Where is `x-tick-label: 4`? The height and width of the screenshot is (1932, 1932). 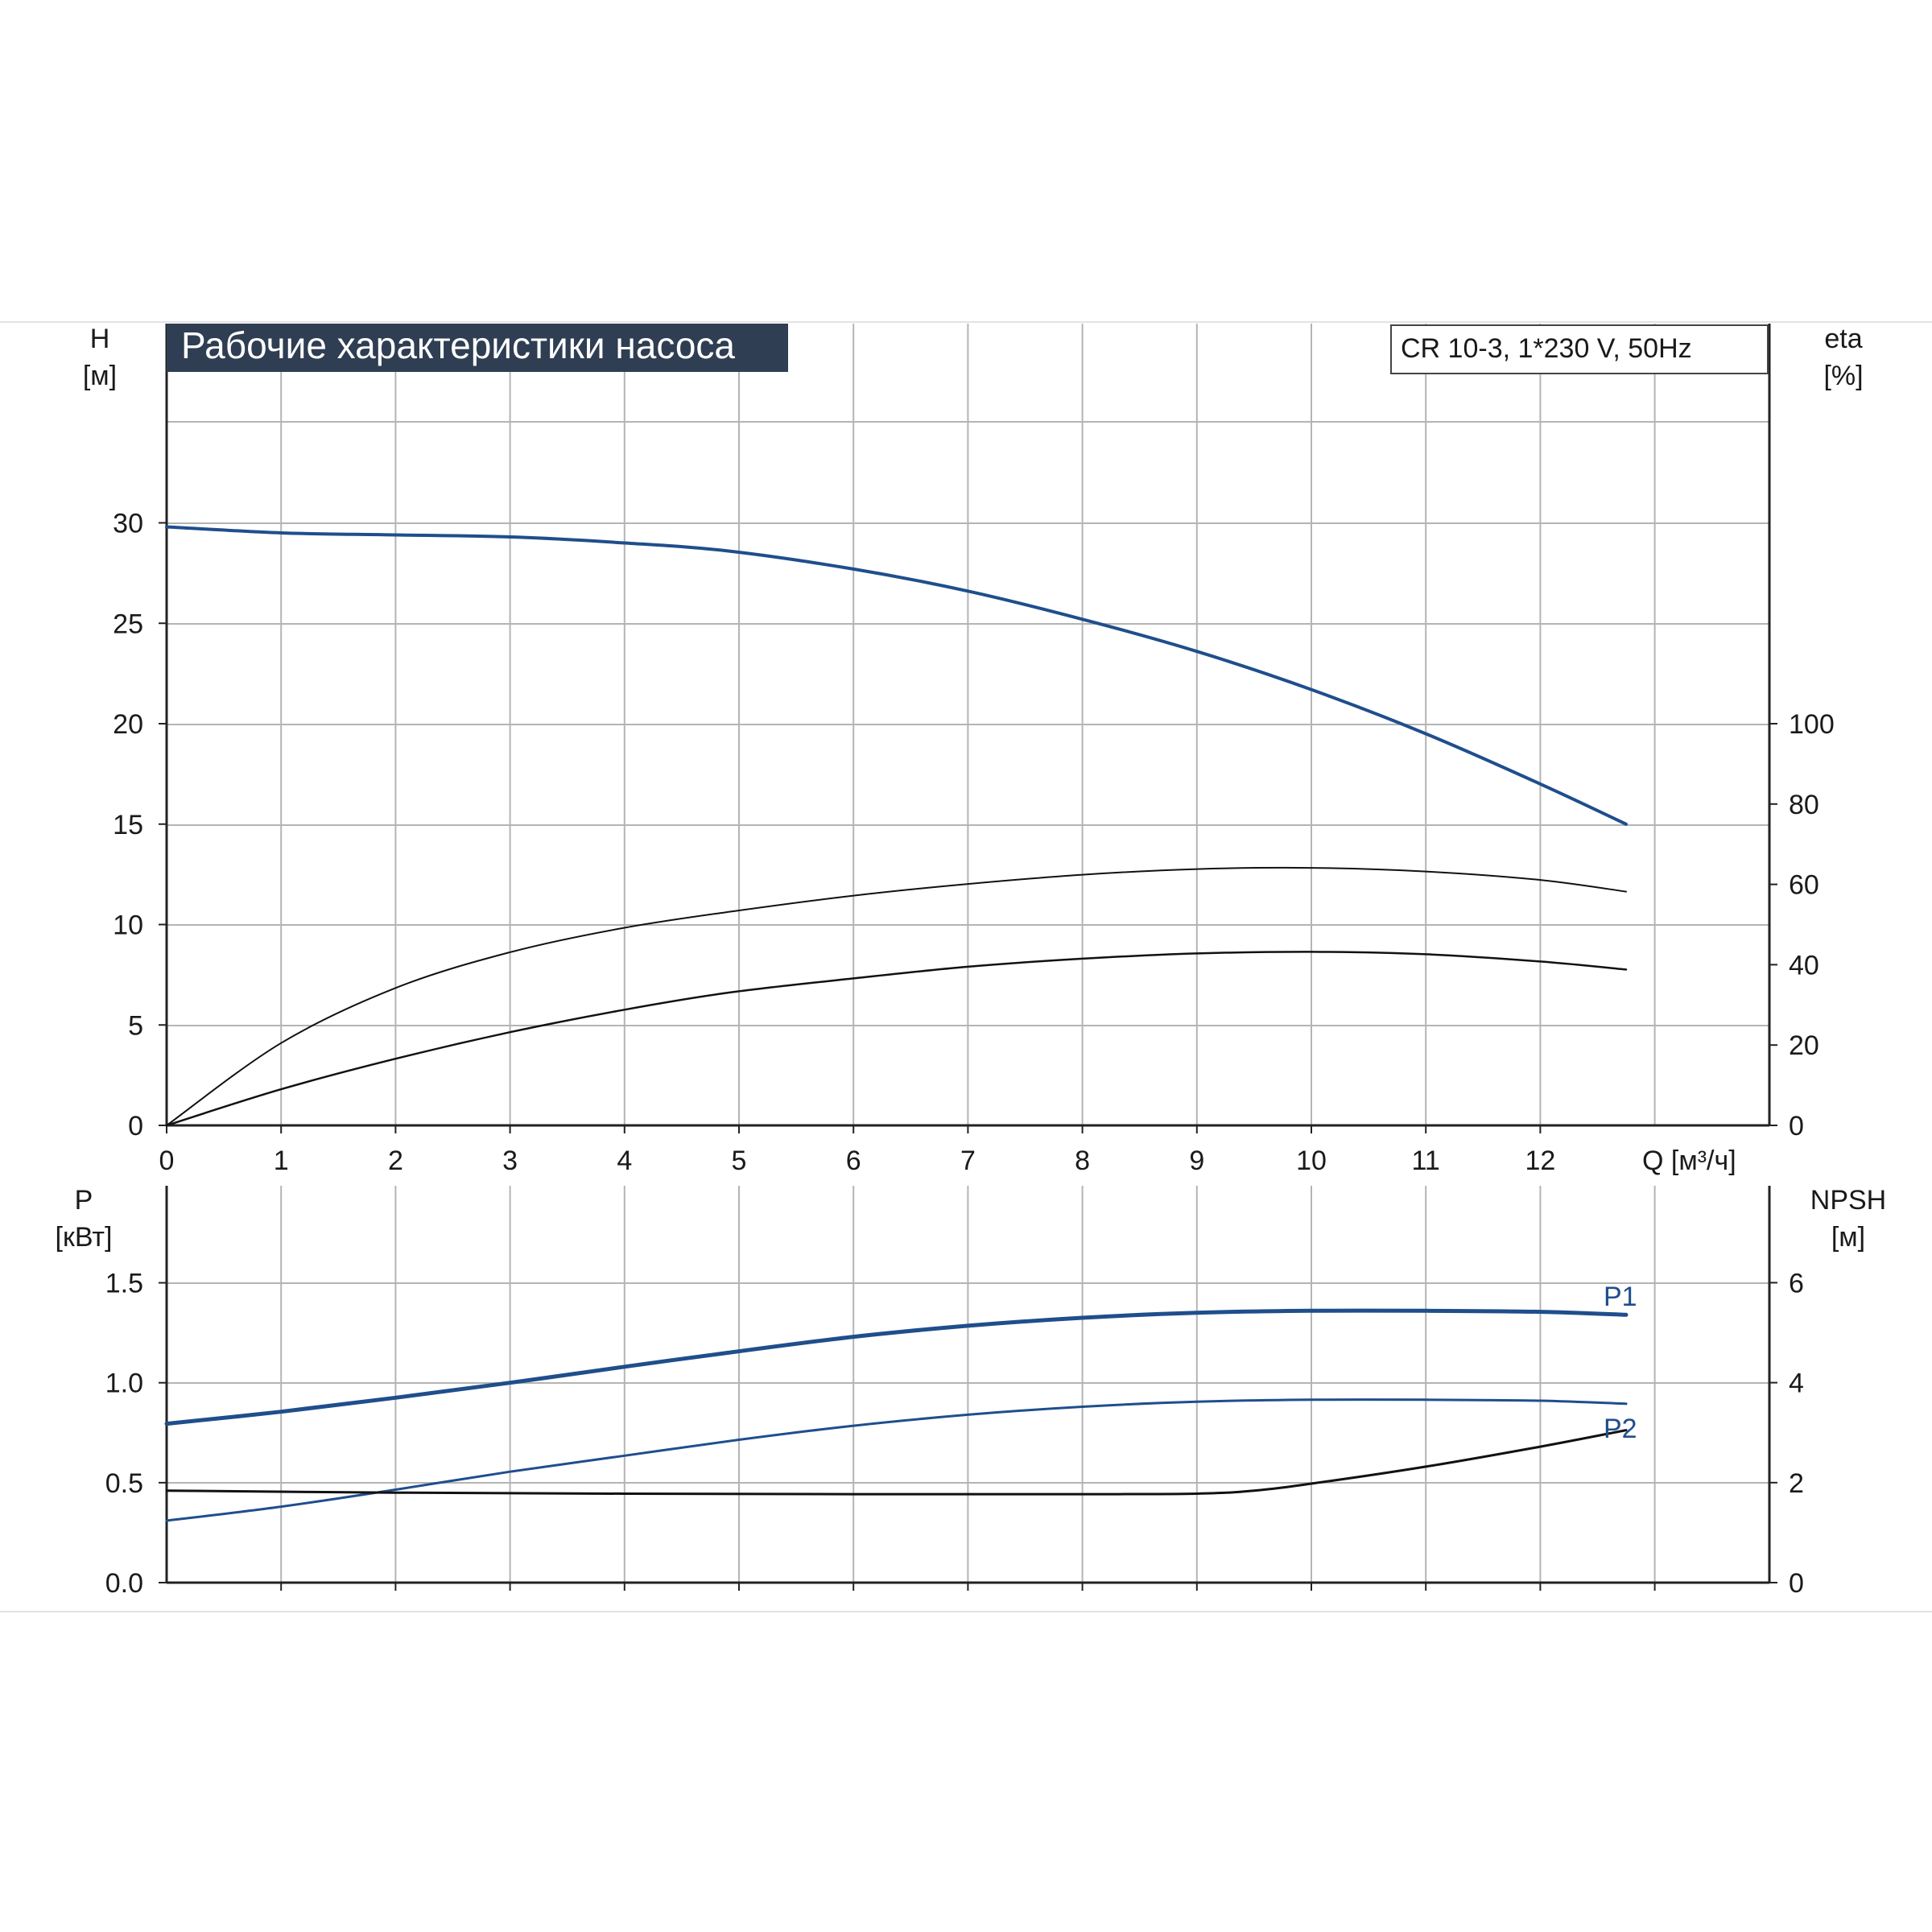
x-tick-label: 4 is located at coordinates (624, 1161).